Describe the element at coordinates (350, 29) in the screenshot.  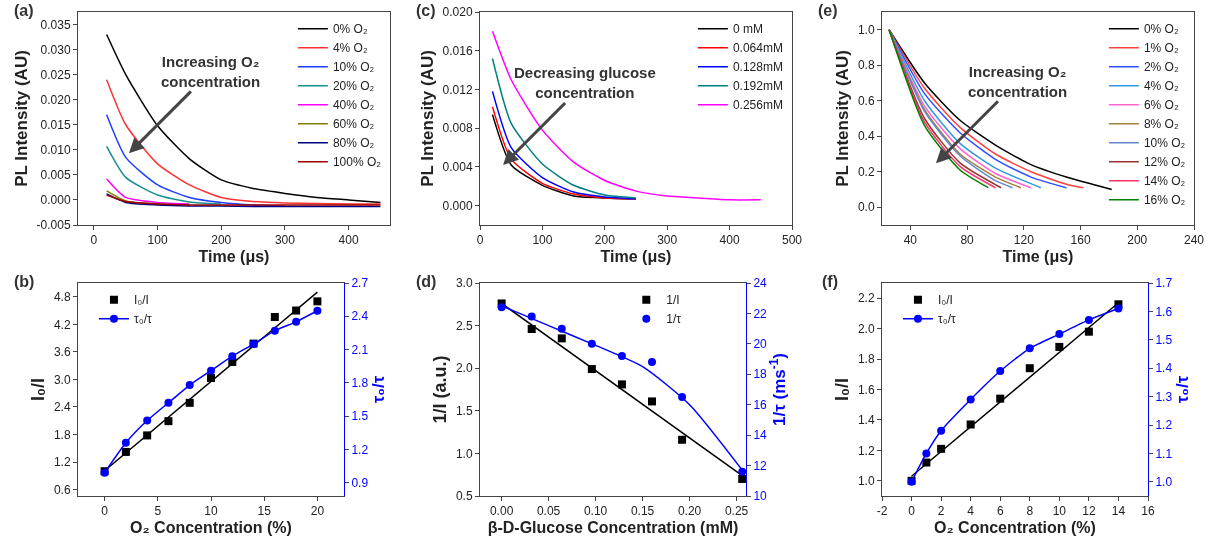
I see `legend-label: 0% O₂` at that location.